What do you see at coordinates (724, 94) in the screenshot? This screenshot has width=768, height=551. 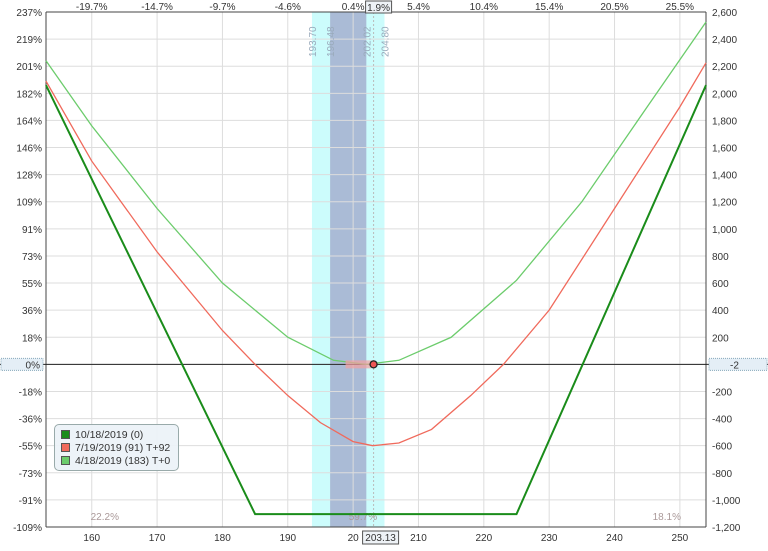 I see `right-tick-label: 2,000` at bounding box center [724, 94].